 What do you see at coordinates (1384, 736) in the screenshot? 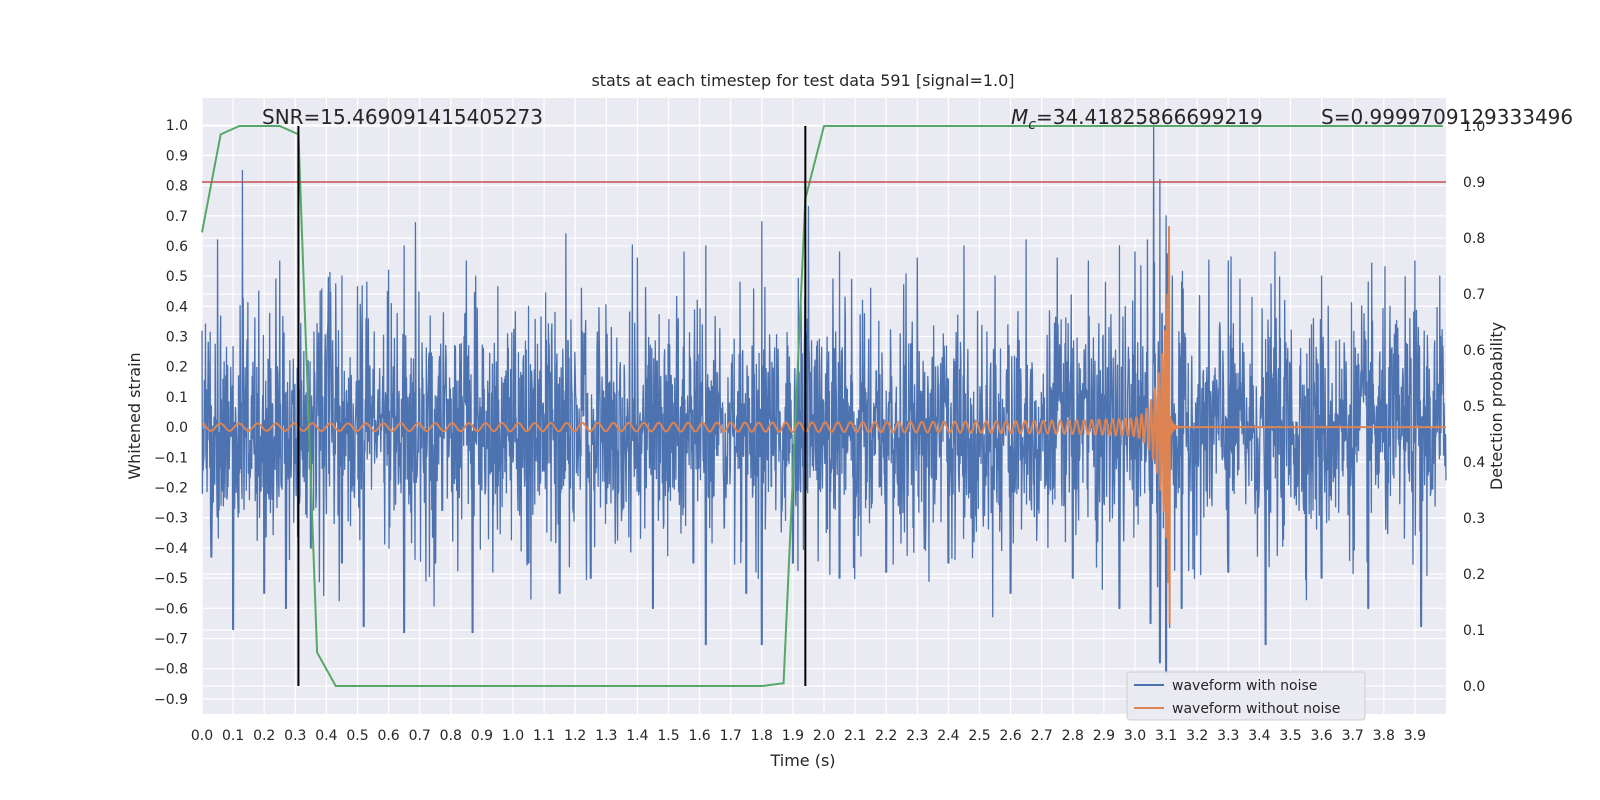
I see `x-tick-label: 3.8` at bounding box center [1384, 736].